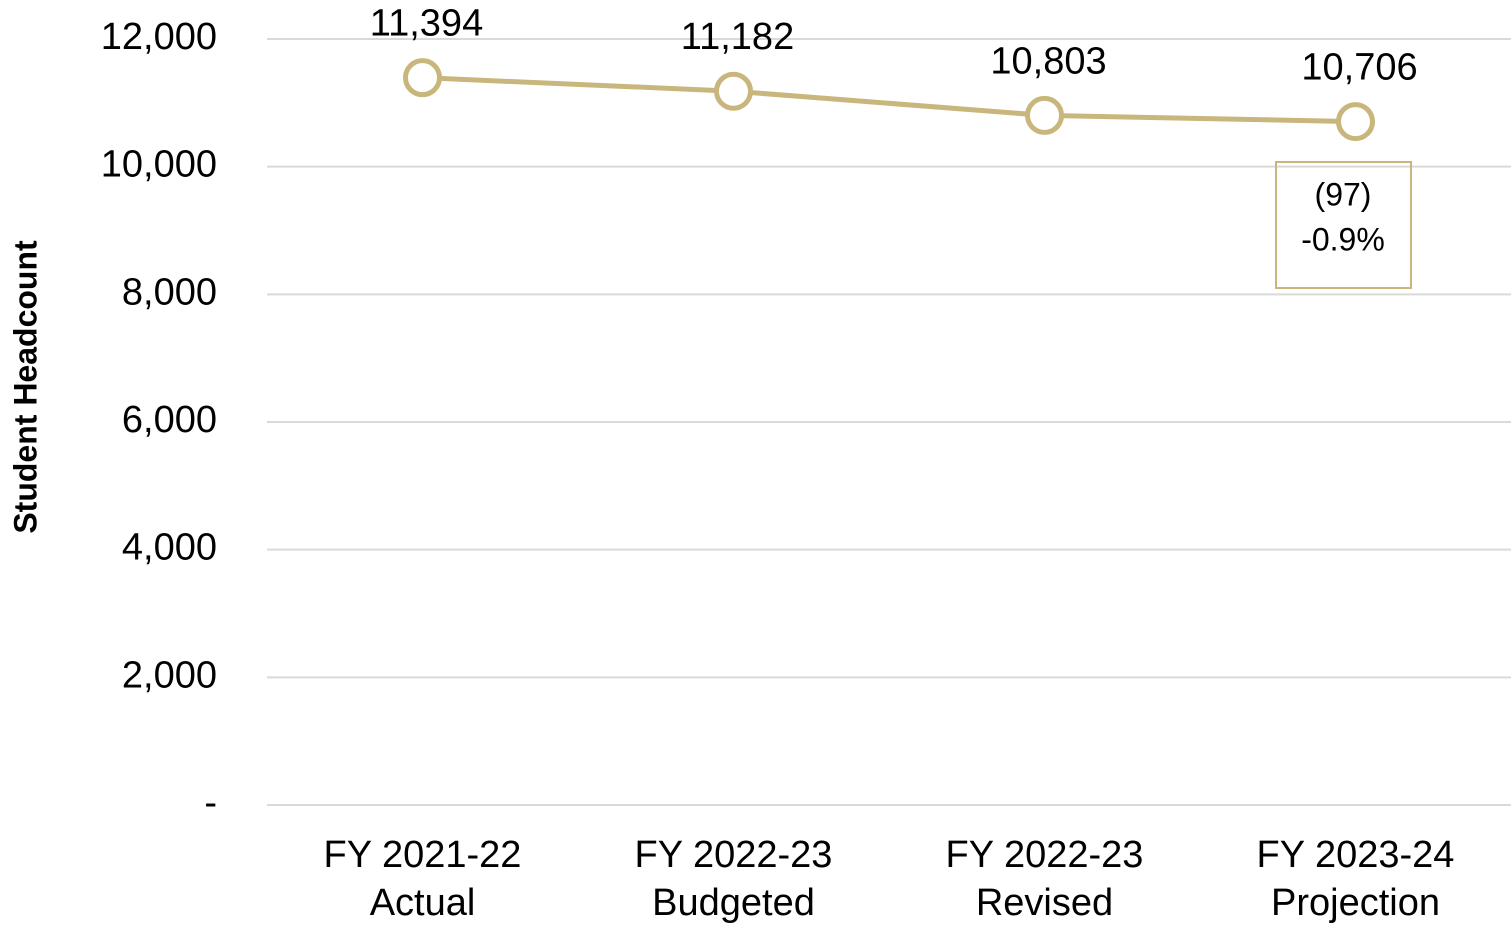  Describe the element at coordinates (1356, 855) in the screenshot. I see `x-tick-label: FY 2023-24` at that location.